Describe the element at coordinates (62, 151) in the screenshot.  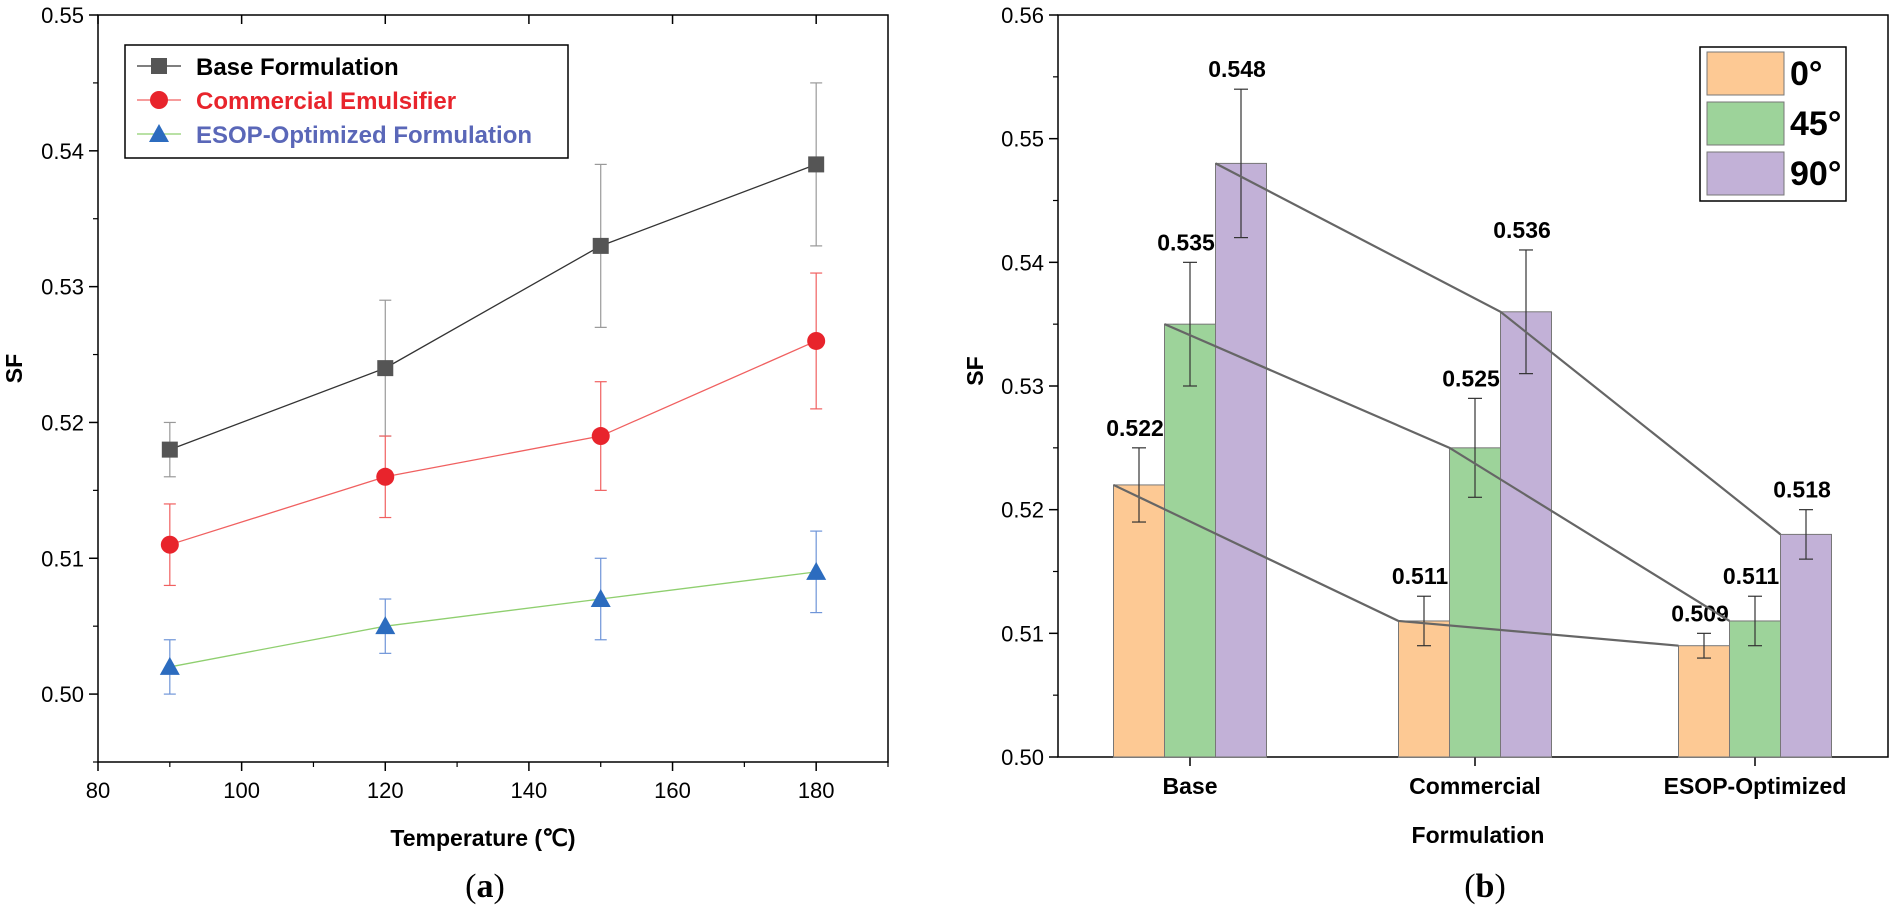
I see `y-tick-label-a: 0.54` at that location.